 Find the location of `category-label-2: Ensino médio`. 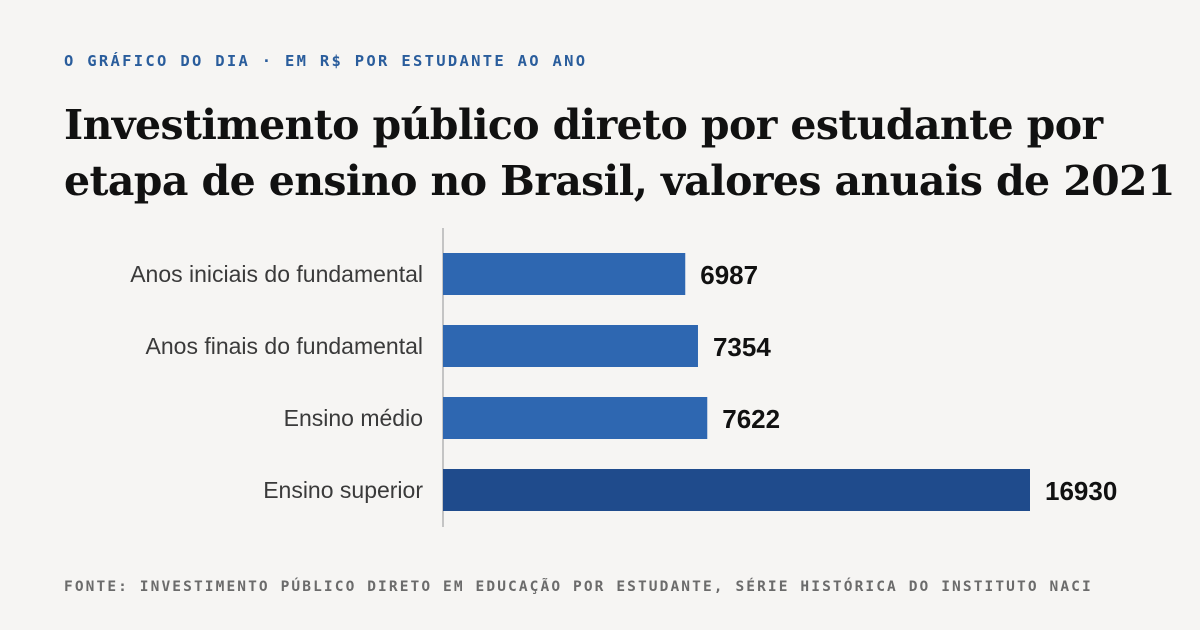

category-label-2: Ensino médio is located at coordinates (353, 418).